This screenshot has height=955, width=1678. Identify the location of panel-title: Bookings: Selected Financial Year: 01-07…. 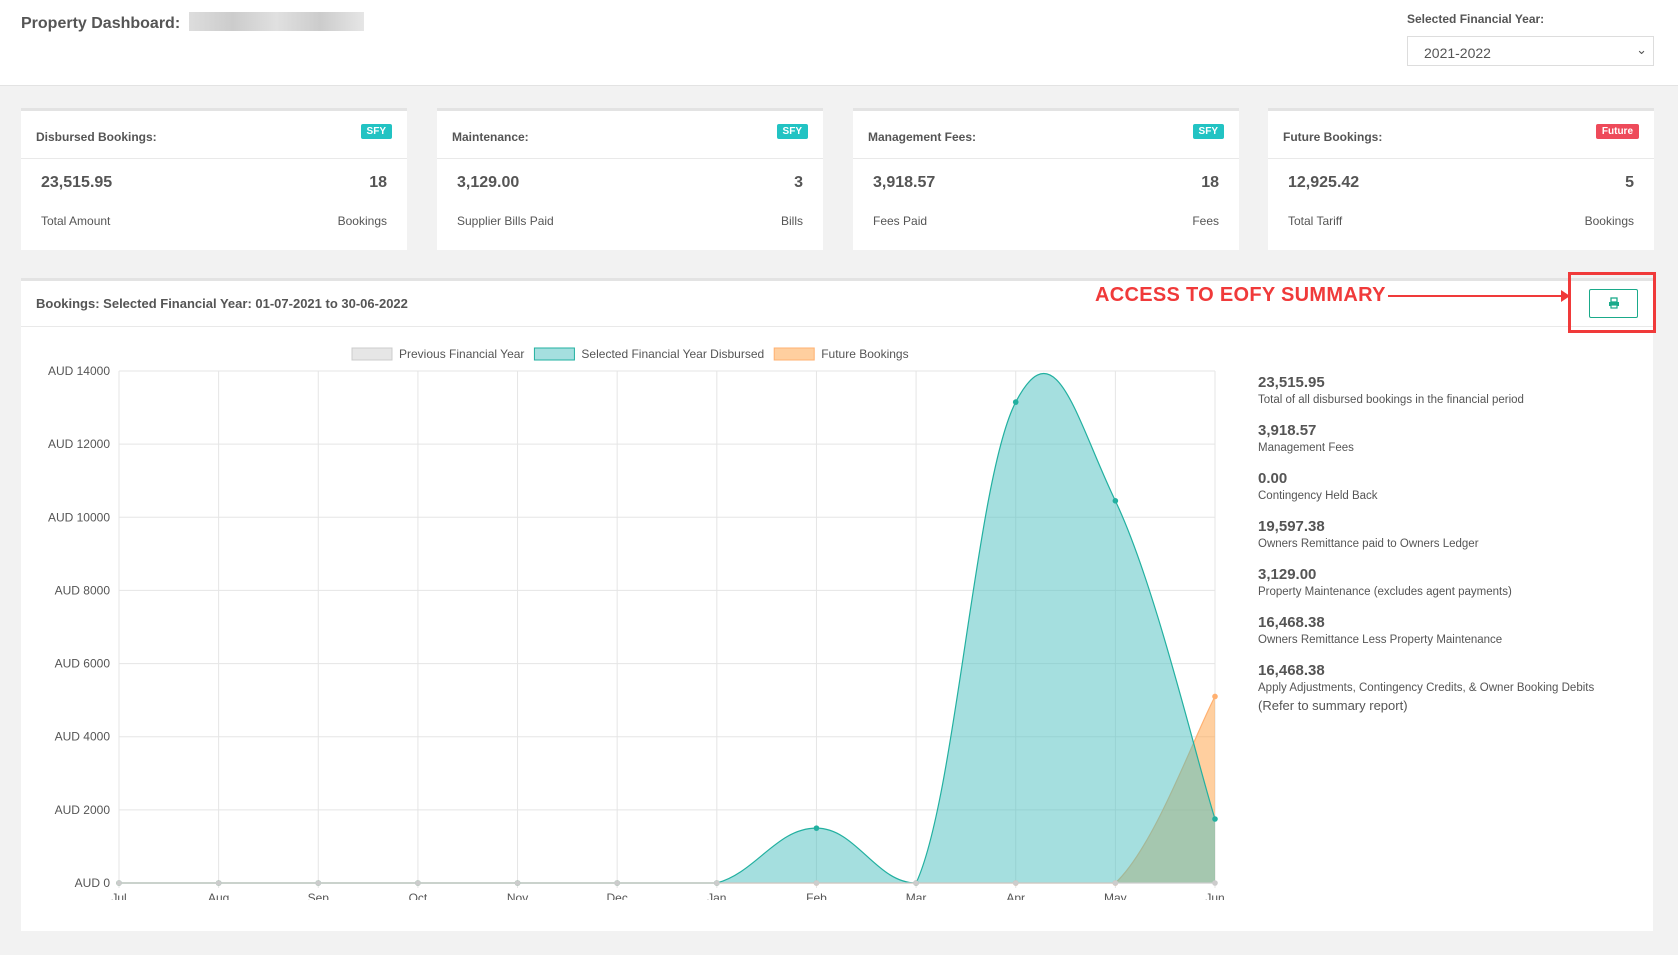
(222, 303).